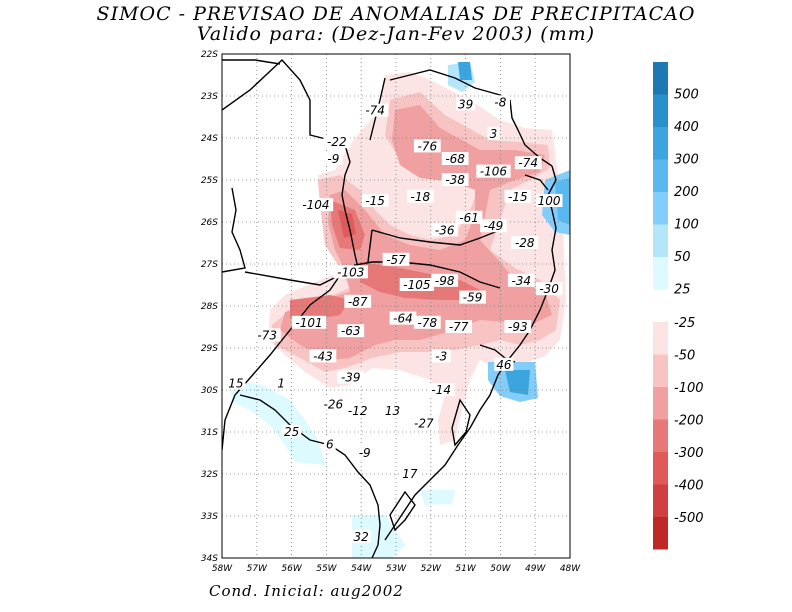 The width and height of the screenshot is (792, 612). I want to click on title-line-2: Valido para: (Dez-Jan-Fev 2003) (mm), so click(396, 34).